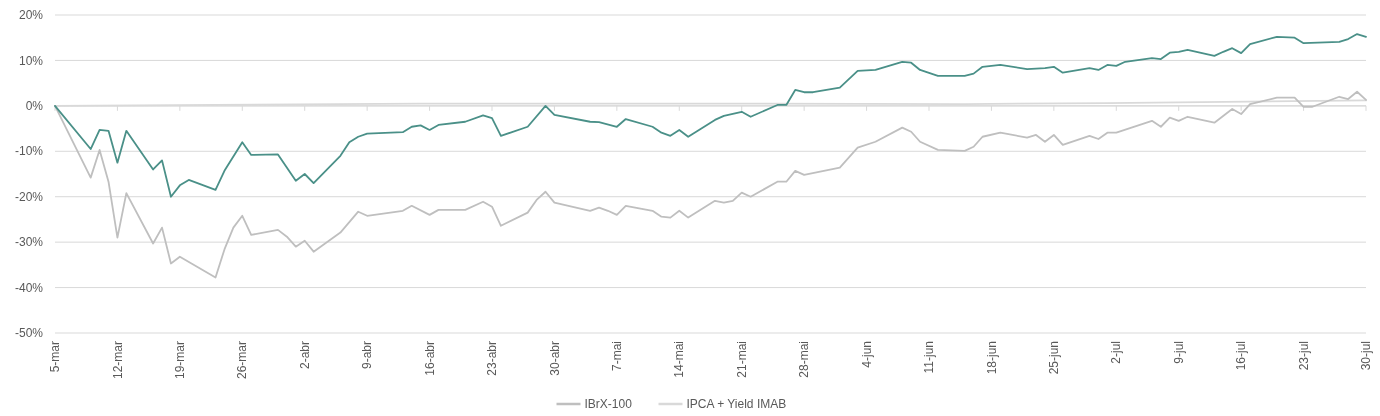 Image resolution: width=1380 pixels, height=416 pixels. Describe the element at coordinates (1054, 358) in the screenshot. I see `x-tick-label: 25-jun` at that location.